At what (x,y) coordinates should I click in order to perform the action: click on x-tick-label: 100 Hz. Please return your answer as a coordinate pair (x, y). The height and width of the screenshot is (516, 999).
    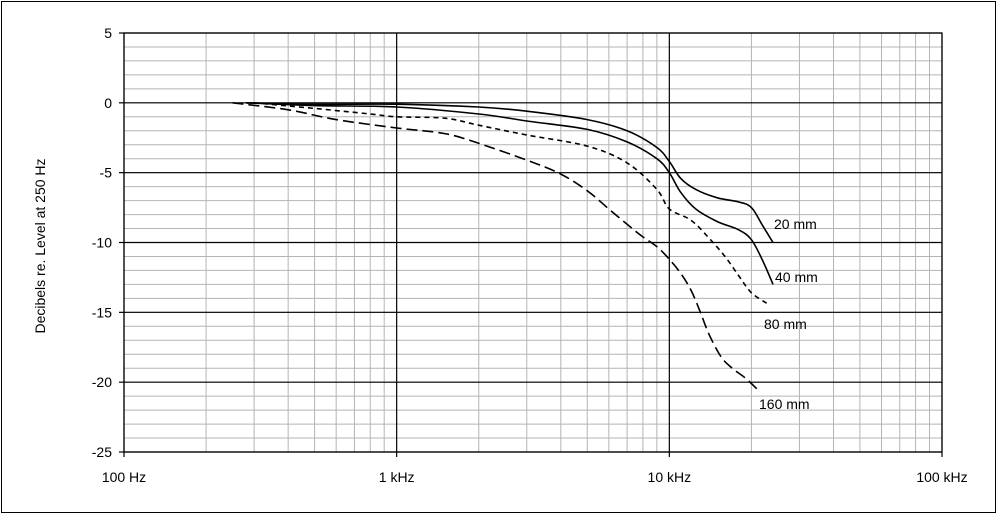
    Looking at the image, I should click on (124, 477).